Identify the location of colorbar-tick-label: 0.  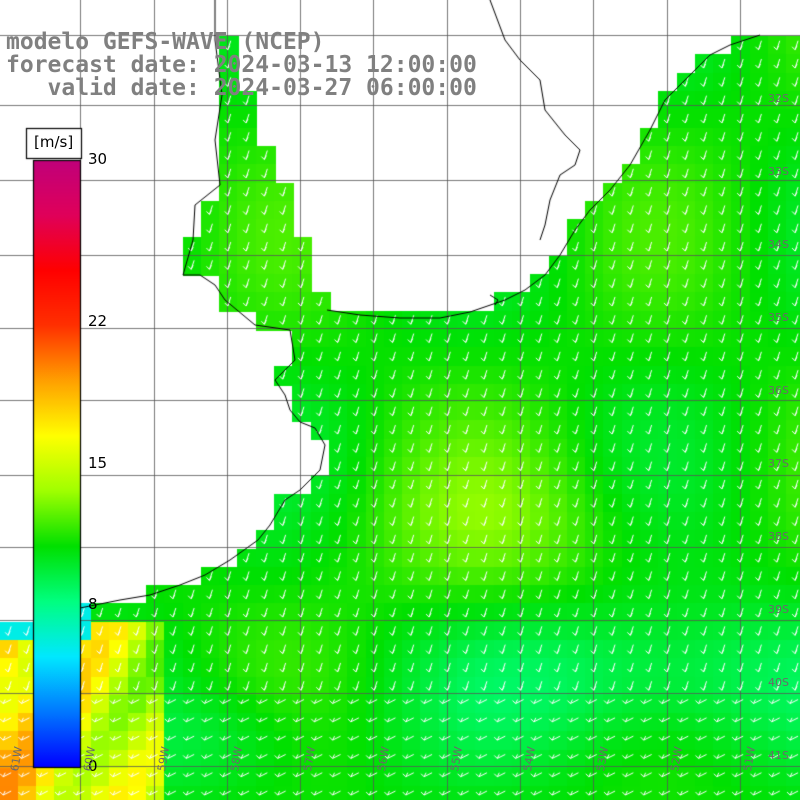
(93, 766).